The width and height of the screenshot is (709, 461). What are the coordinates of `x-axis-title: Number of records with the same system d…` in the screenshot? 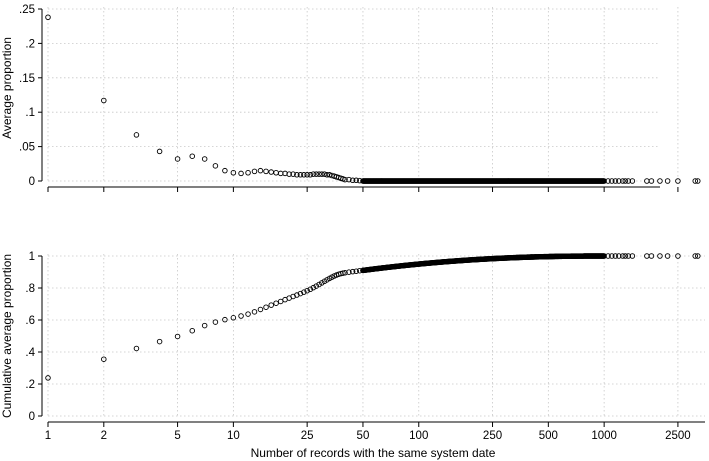 It's located at (373, 453).